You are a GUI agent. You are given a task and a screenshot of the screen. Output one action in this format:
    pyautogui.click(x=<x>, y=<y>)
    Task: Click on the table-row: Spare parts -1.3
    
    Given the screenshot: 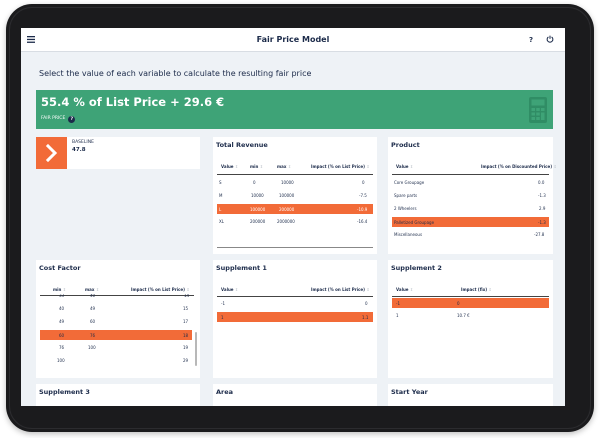 What is the action you would take?
    pyautogui.click(x=470, y=195)
    